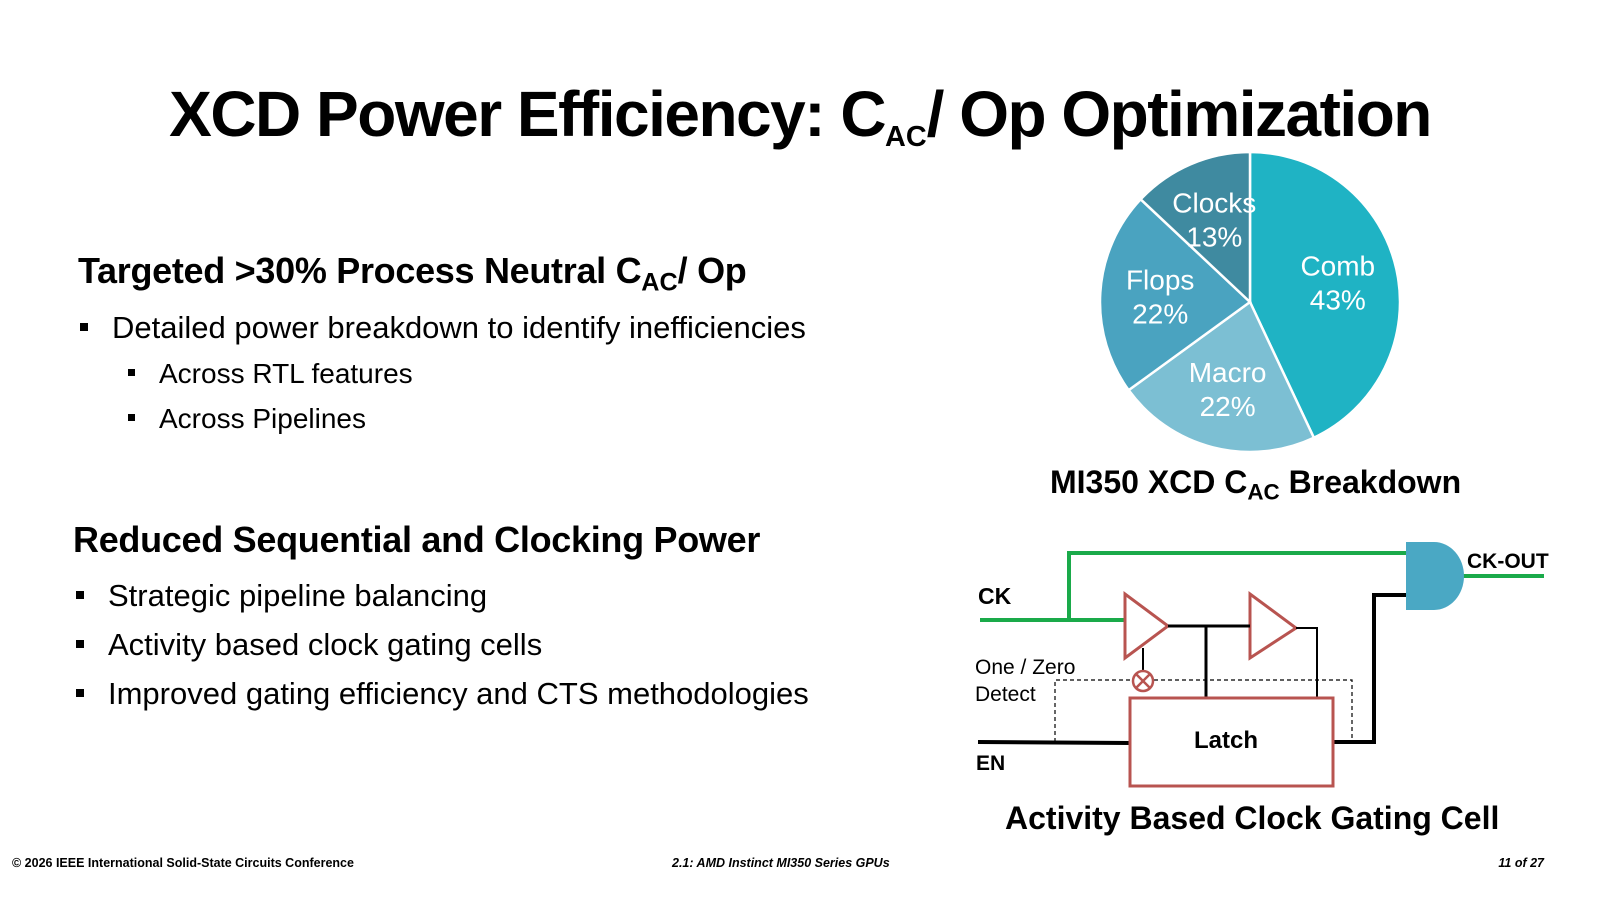 This screenshot has height=900, width=1600. I want to click on pie-slice-clocks, so click(1195, 227).